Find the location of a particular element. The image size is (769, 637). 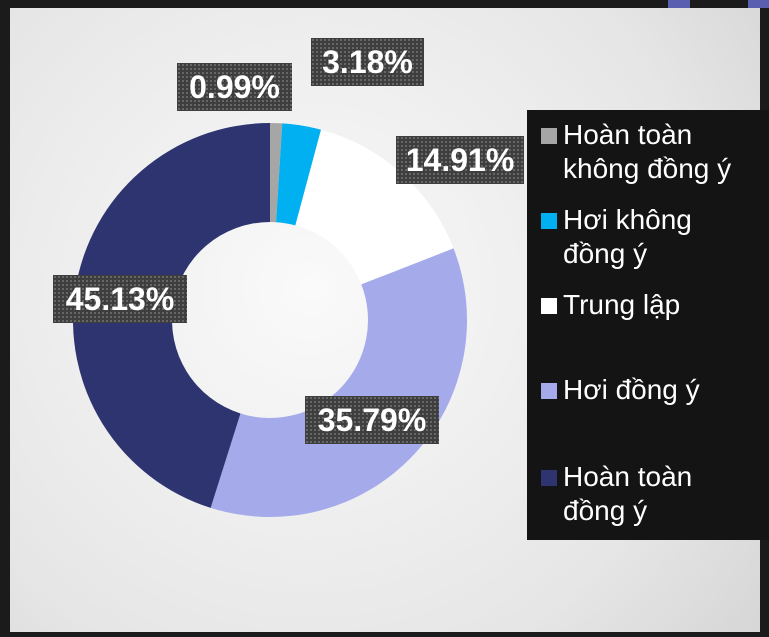

legend-label: Hoàn toàn đồng ý is located at coordinates (628, 493).